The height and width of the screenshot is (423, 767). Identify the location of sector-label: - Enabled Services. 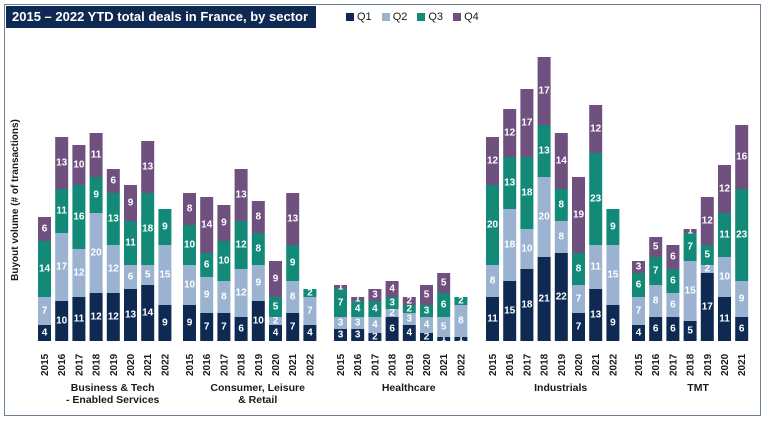
(113, 400).